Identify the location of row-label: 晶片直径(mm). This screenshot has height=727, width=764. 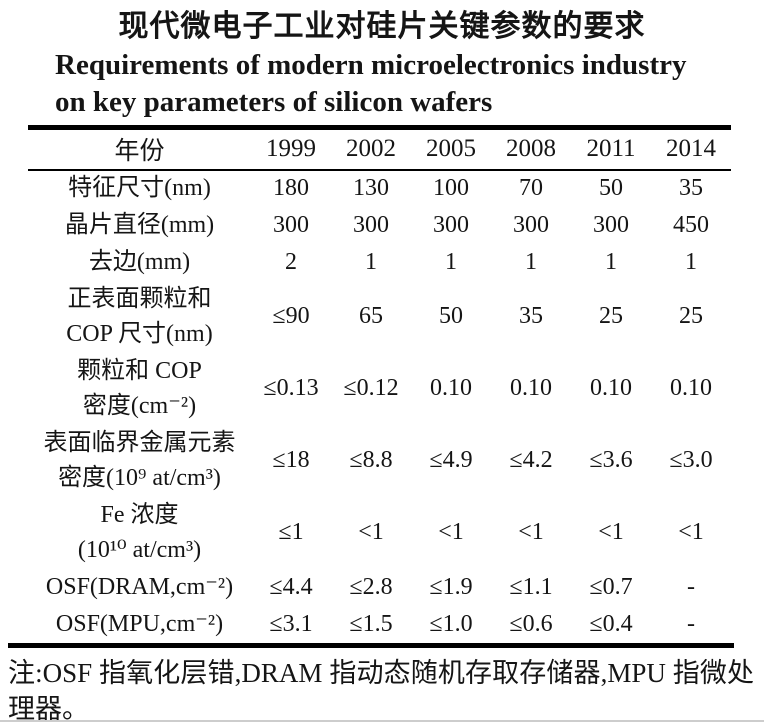
(139, 224).